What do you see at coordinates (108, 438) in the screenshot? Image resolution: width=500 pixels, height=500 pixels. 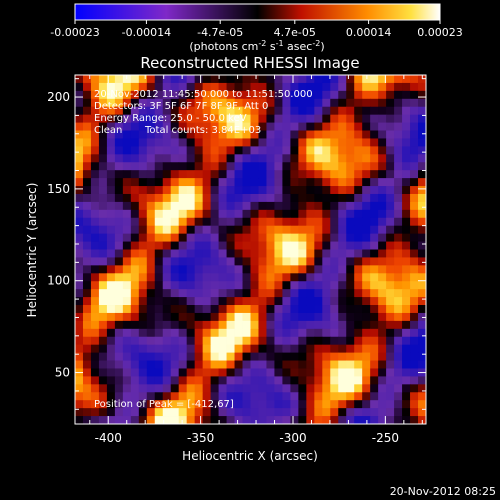 I see `x-tick-label: -400` at bounding box center [108, 438].